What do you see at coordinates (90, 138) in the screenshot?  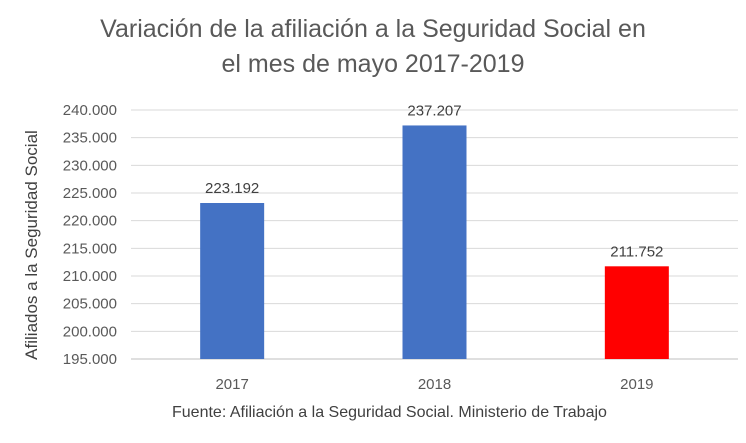 I see `y-tick-label: 235.000` at bounding box center [90, 138].